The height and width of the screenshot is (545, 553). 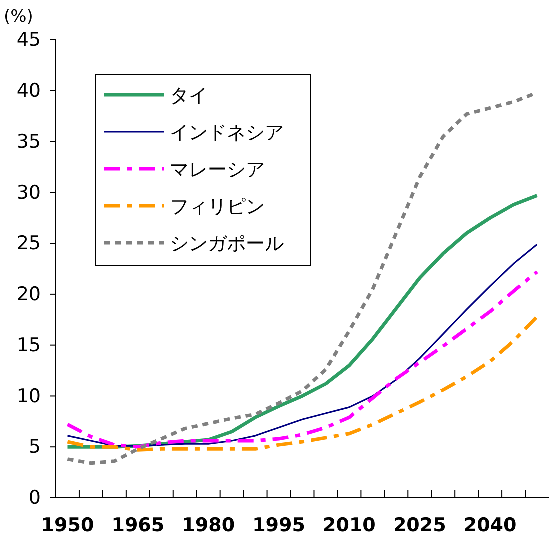 What do you see at coordinates (28, 193) in the screenshot?
I see `y-tick-label: 30` at bounding box center [28, 193].